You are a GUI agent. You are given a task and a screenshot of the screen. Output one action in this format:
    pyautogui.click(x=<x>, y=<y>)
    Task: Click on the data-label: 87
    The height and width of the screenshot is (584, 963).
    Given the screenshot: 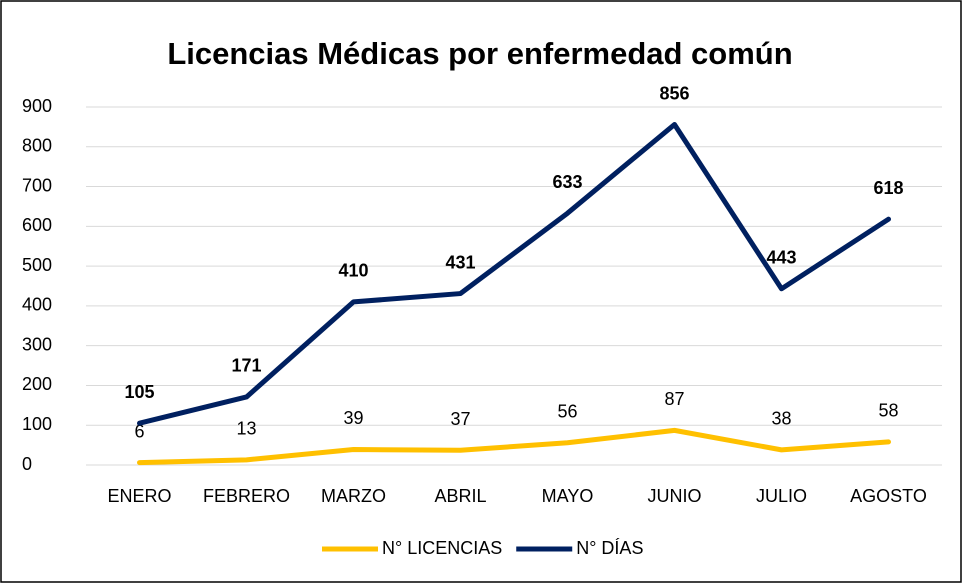 What is the action you would take?
    pyautogui.click(x=674, y=399)
    